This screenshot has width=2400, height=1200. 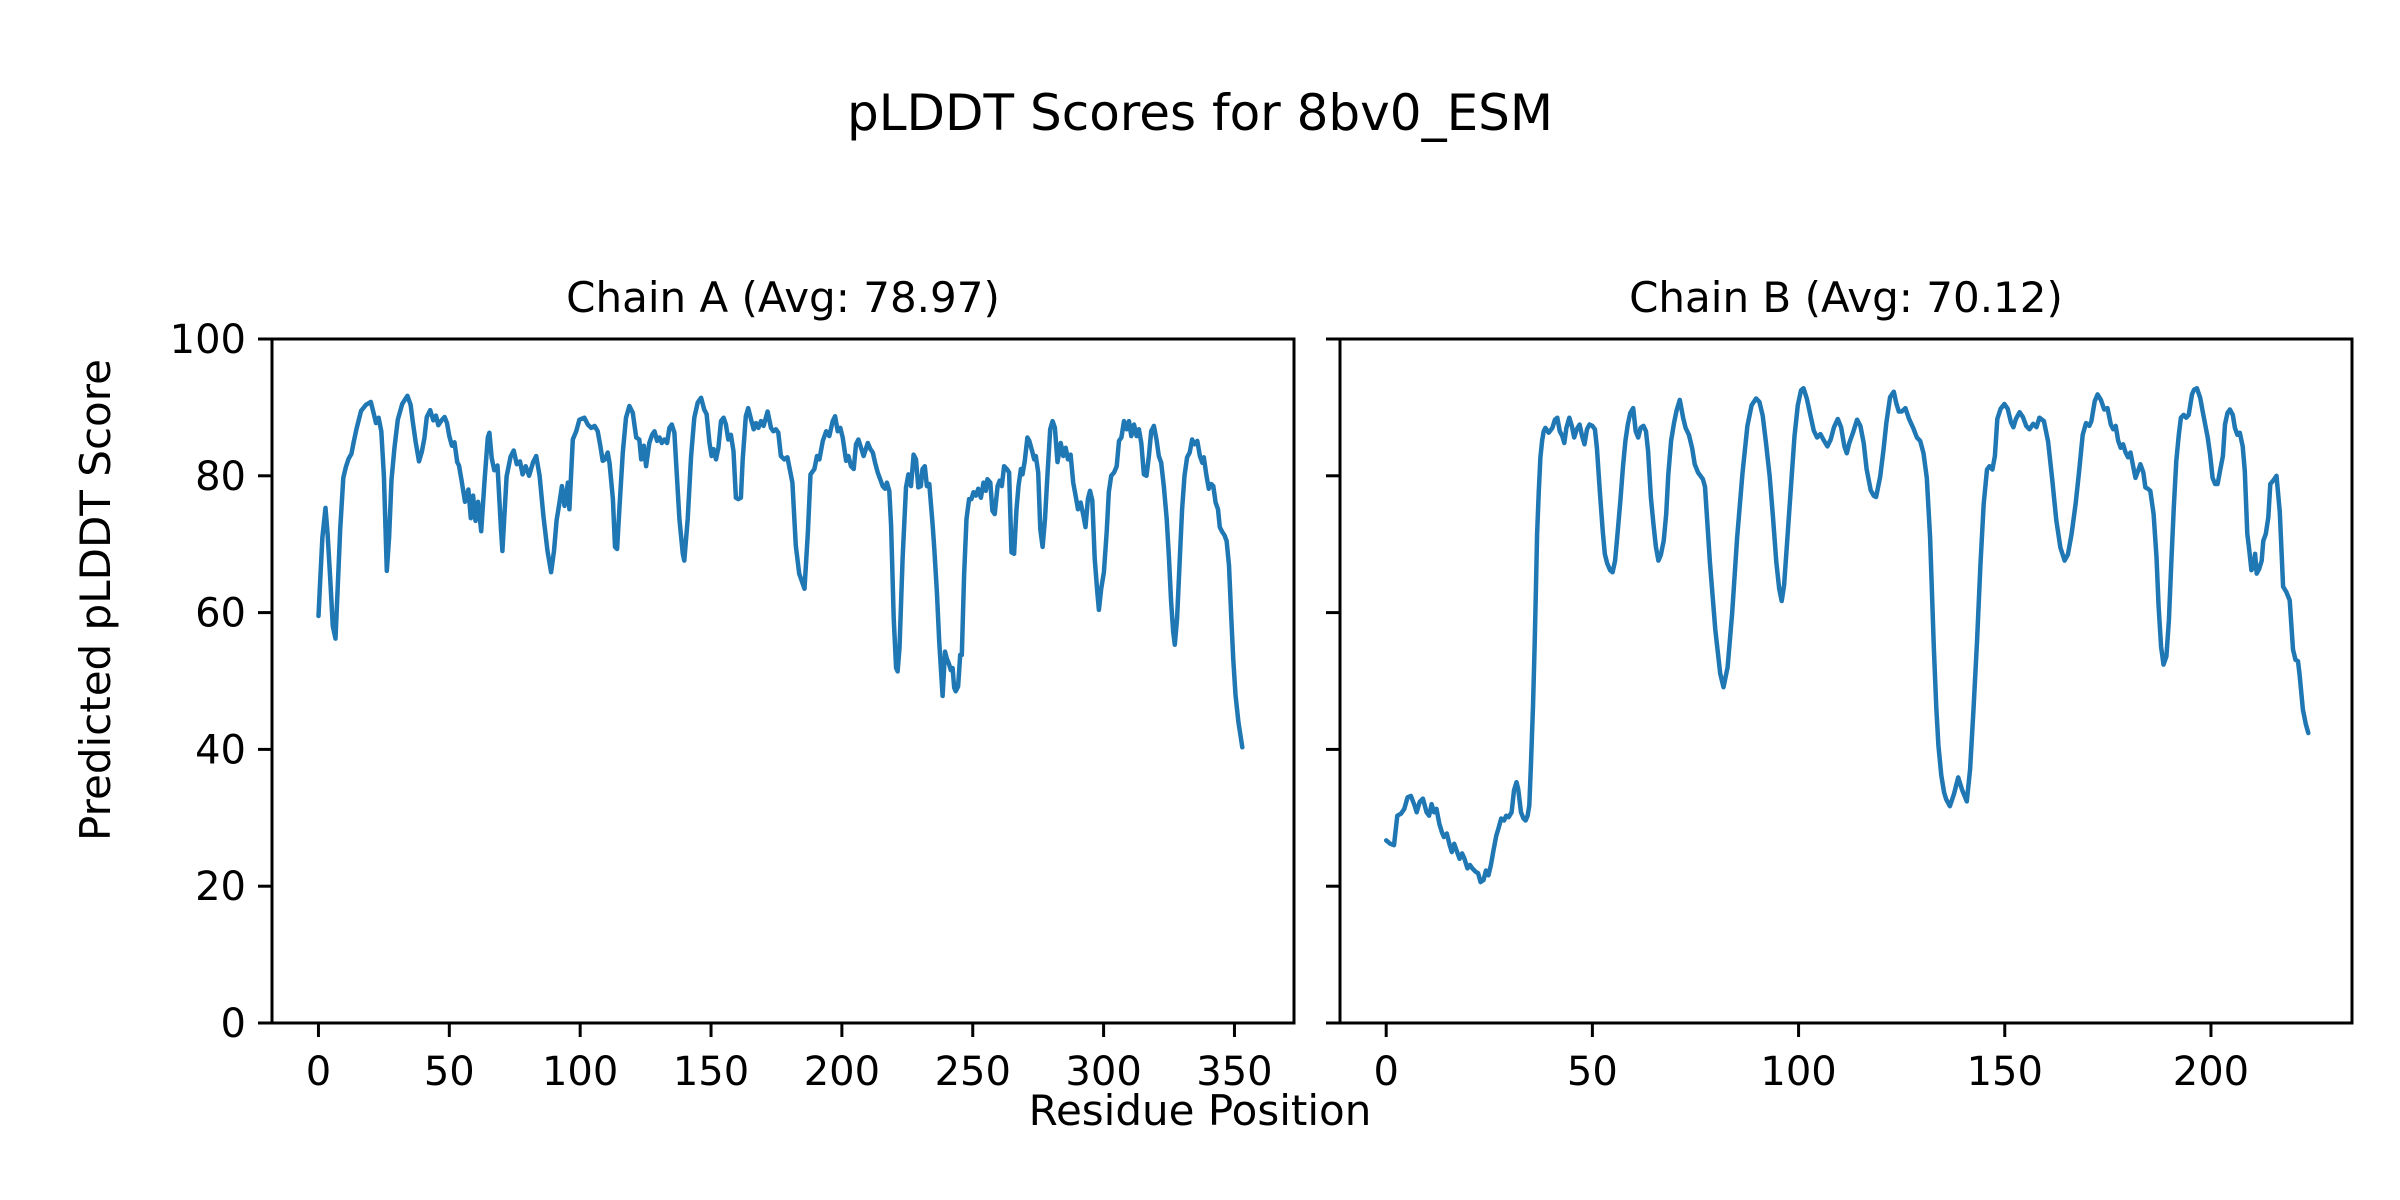 What do you see at coordinates (1846, 297) in the screenshot?
I see `subplot-b-title: Chain B (Avg: 70.12)` at bounding box center [1846, 297].